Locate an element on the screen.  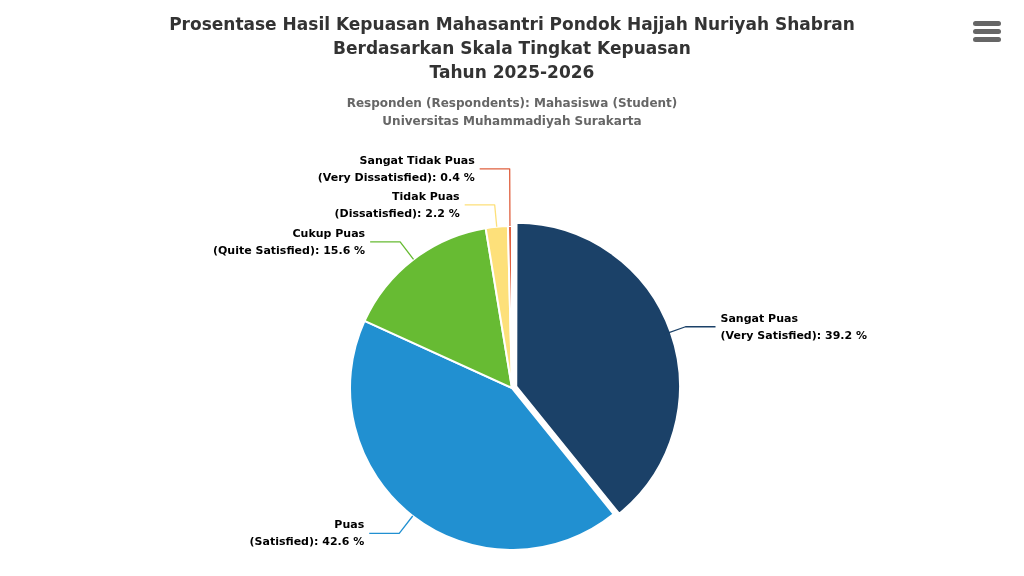
slice-label: Sangat Puas (Very Satisfied): 39.2 % is located at coordinates (793, 326).